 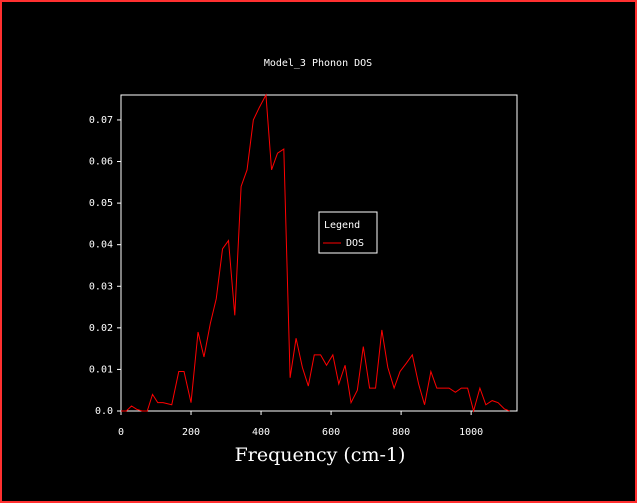 I want to click on chart-title: Model_3 Phonon DOS, so click(x=318, y=63).